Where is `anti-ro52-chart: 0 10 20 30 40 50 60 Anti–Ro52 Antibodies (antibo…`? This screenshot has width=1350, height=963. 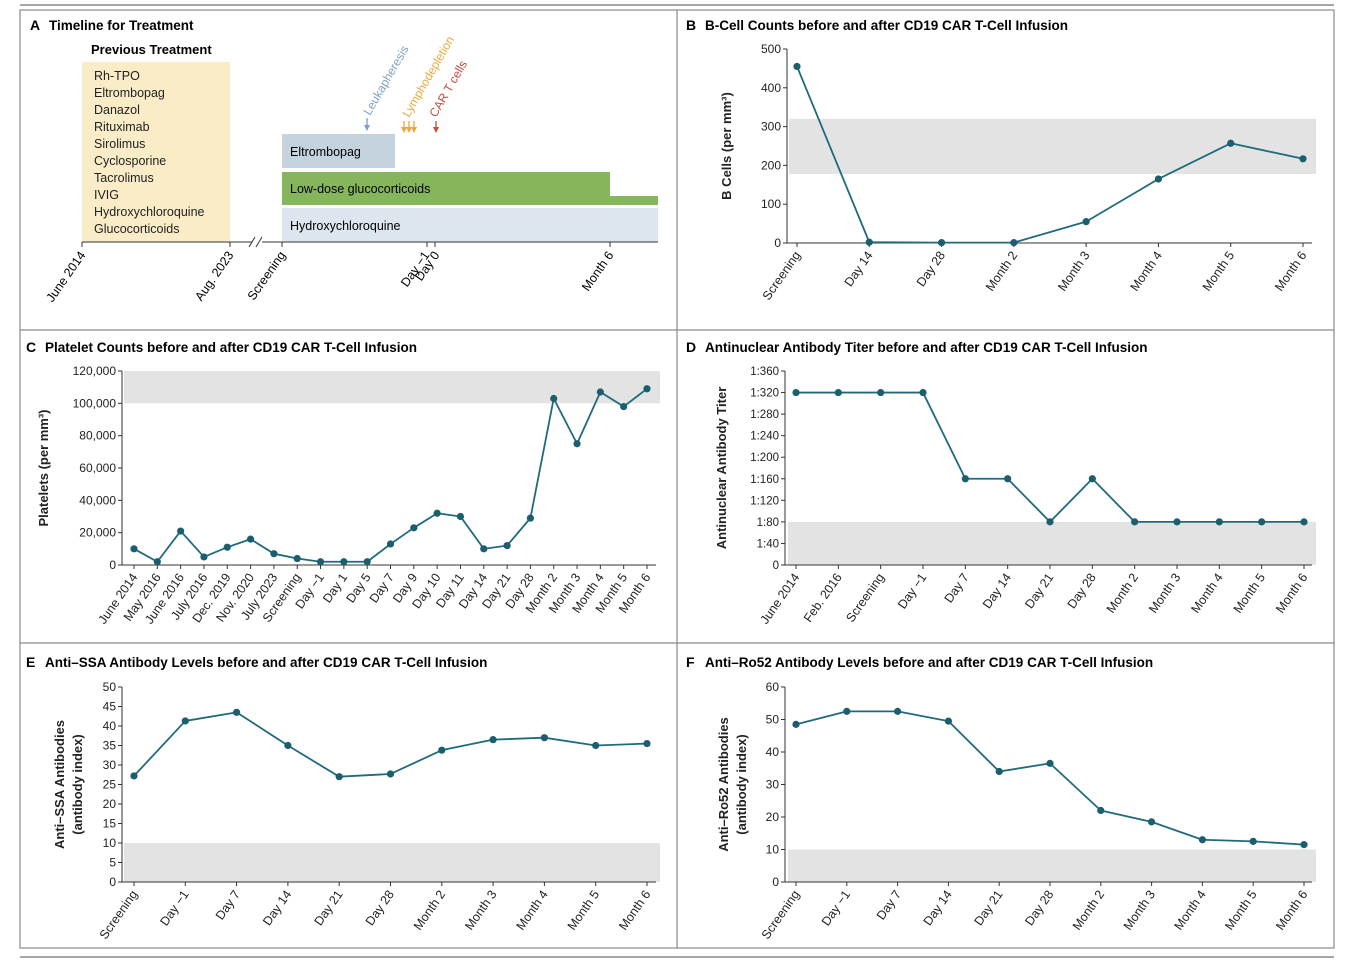 anti-ro52-chart: 0 10 20 30 40 50 60 Anti–Ro52 Antibodies (antibo… is located at coordinates (1016, 811).